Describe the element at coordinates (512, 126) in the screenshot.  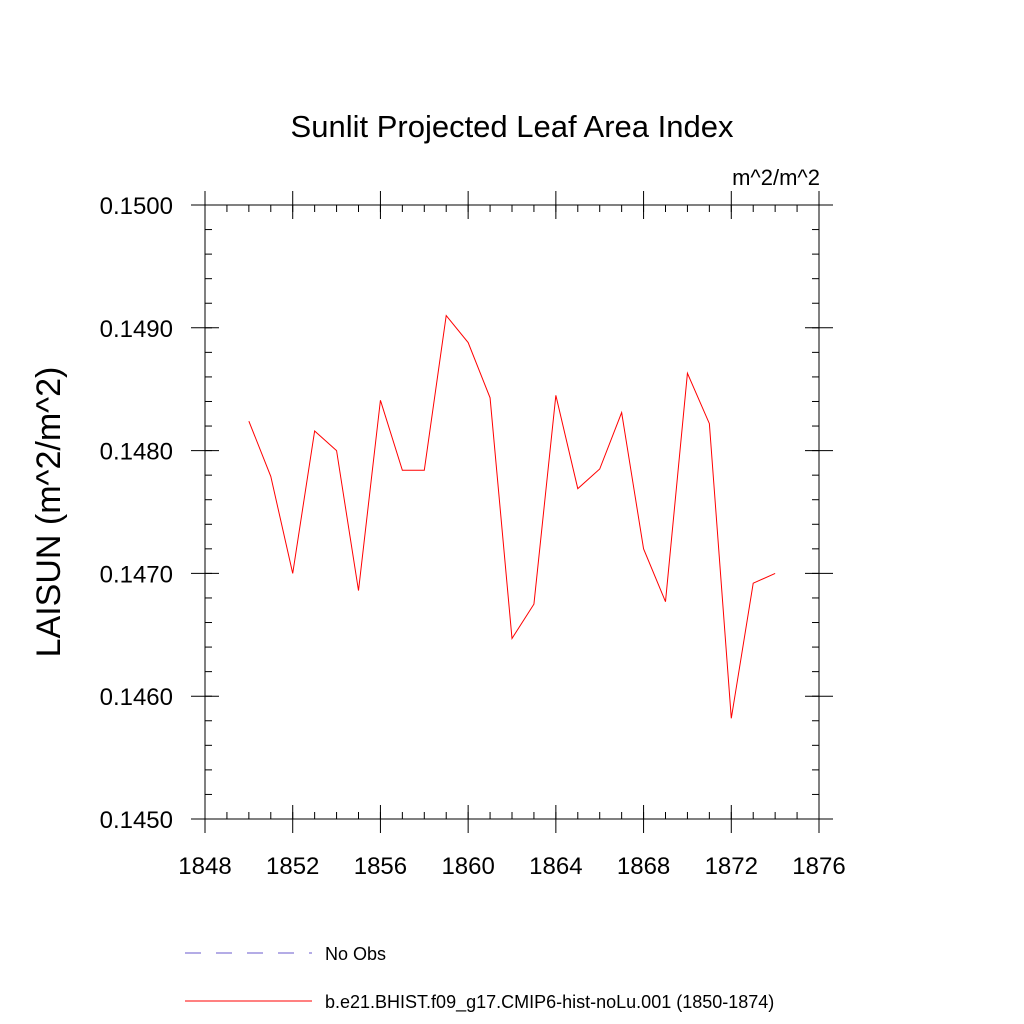
I see `chart-title: Sunlit Projected Leaf Area Index` at that location.